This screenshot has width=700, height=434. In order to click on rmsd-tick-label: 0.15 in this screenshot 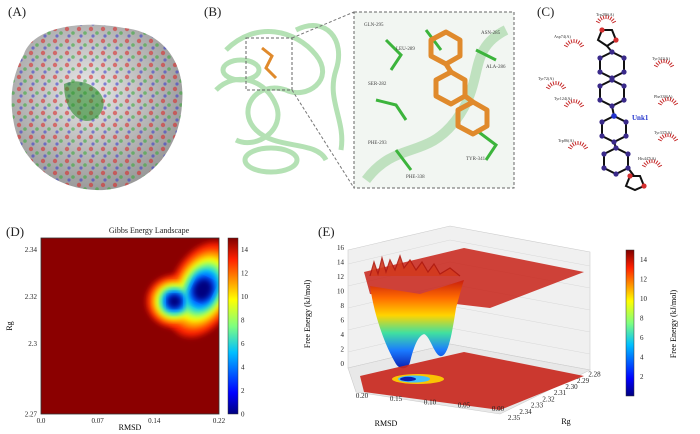, I will do `click(396, 399)`.